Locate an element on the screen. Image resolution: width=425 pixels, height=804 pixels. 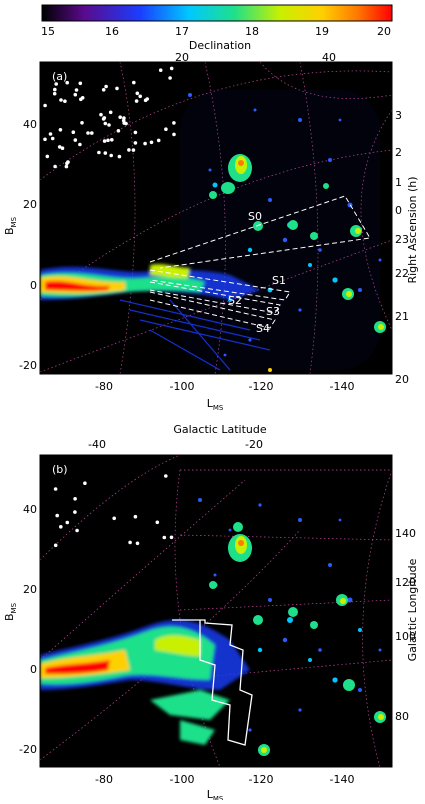
panel-b-right-tick-80: 80 is located at coordinates (402, 716).